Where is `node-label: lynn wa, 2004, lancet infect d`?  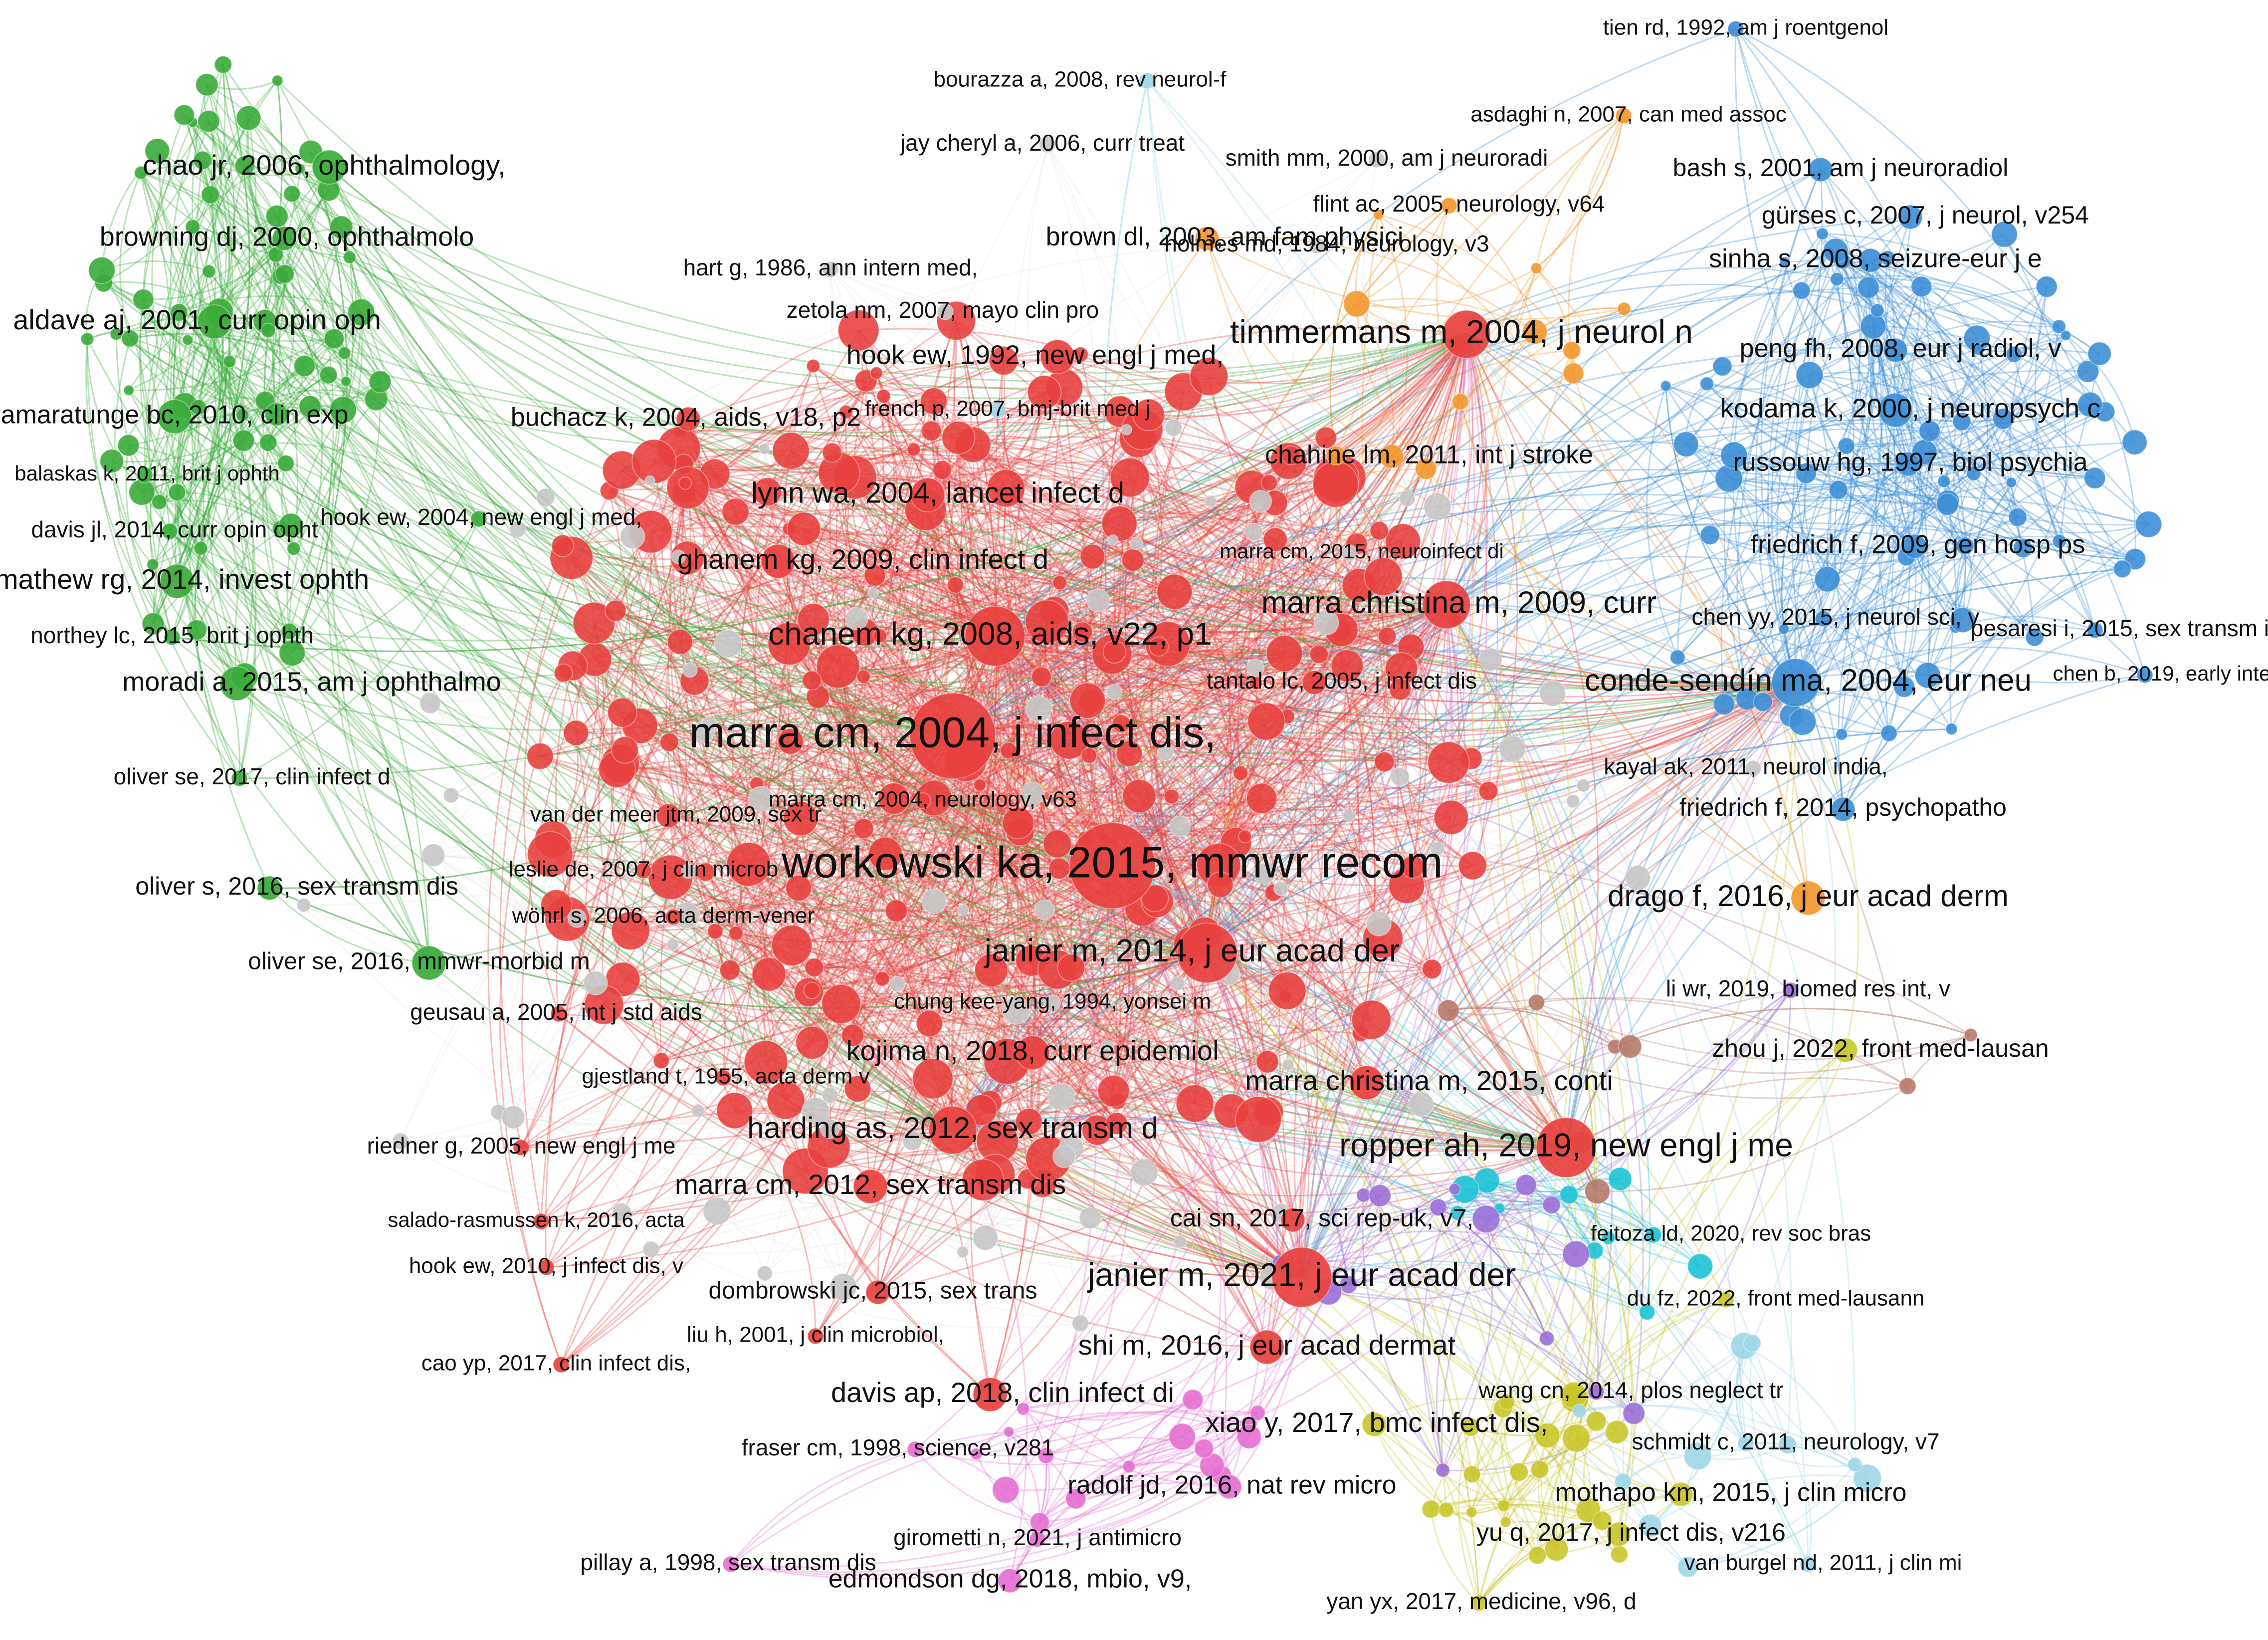
node-label: lynn wa, 2004, lancet infect d is located at coordinates (938, 492).